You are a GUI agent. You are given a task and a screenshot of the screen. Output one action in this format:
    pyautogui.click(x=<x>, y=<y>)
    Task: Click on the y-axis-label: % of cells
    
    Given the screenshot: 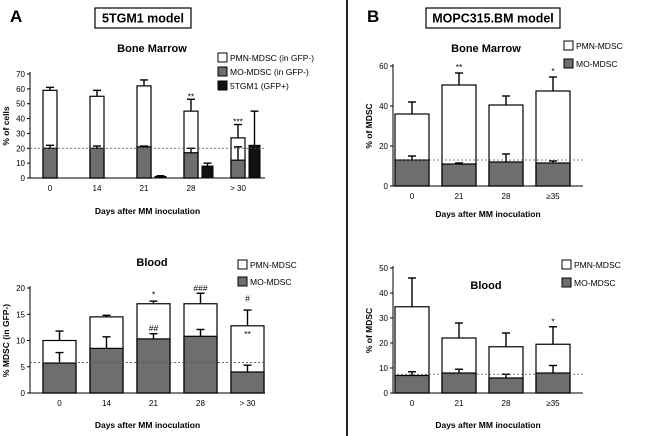 What is the action you would take?
    pyautogui.click(x=6, y=125)
    